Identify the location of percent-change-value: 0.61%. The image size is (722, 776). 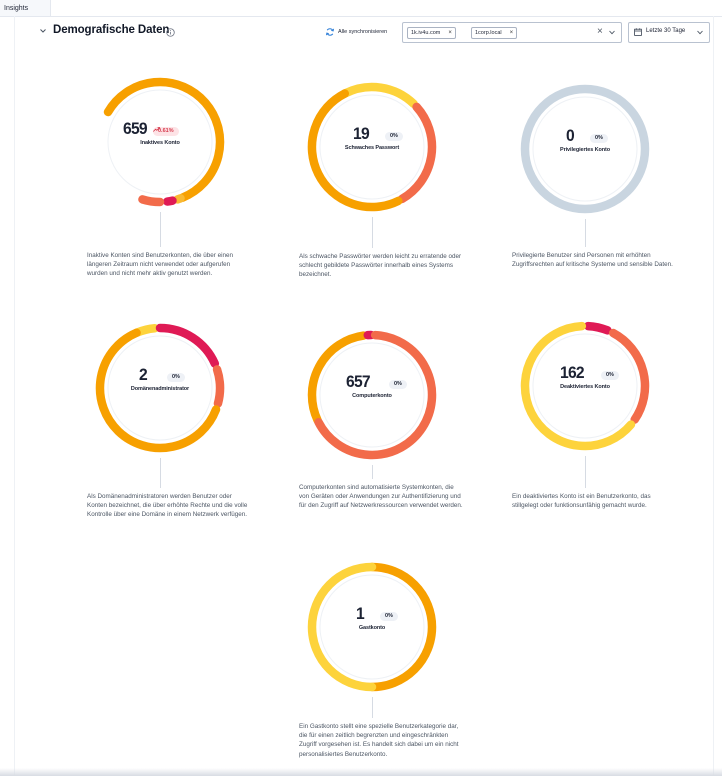
(166, 131).